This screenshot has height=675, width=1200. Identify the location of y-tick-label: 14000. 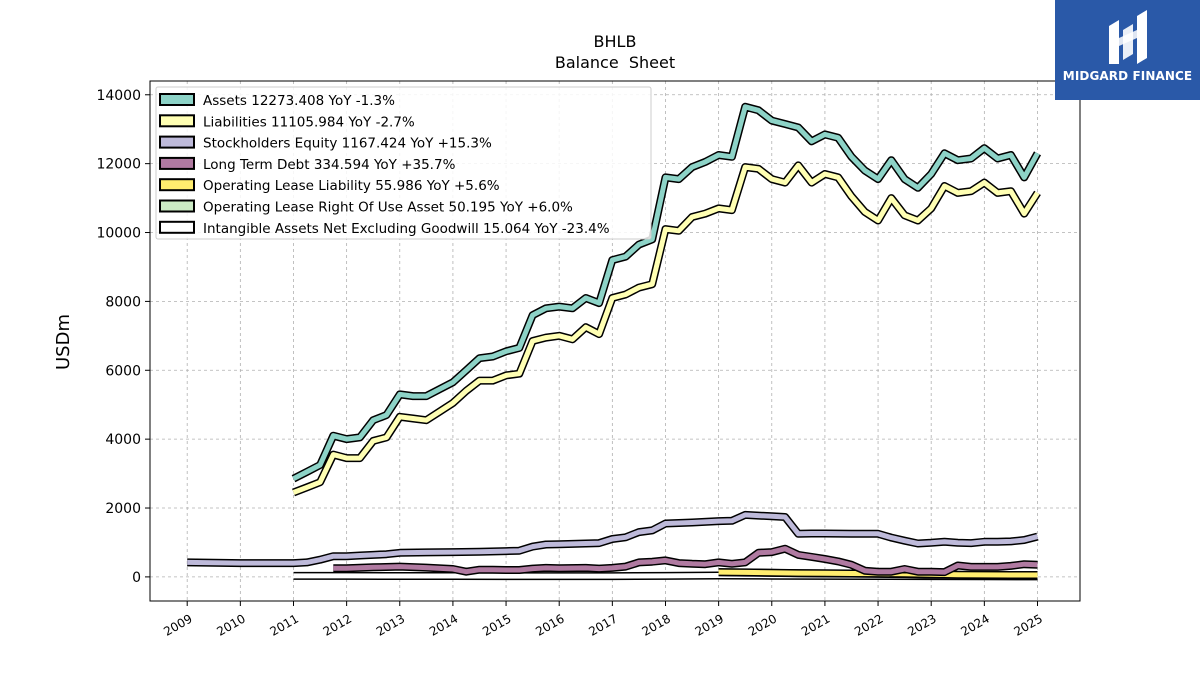
(118, 96).